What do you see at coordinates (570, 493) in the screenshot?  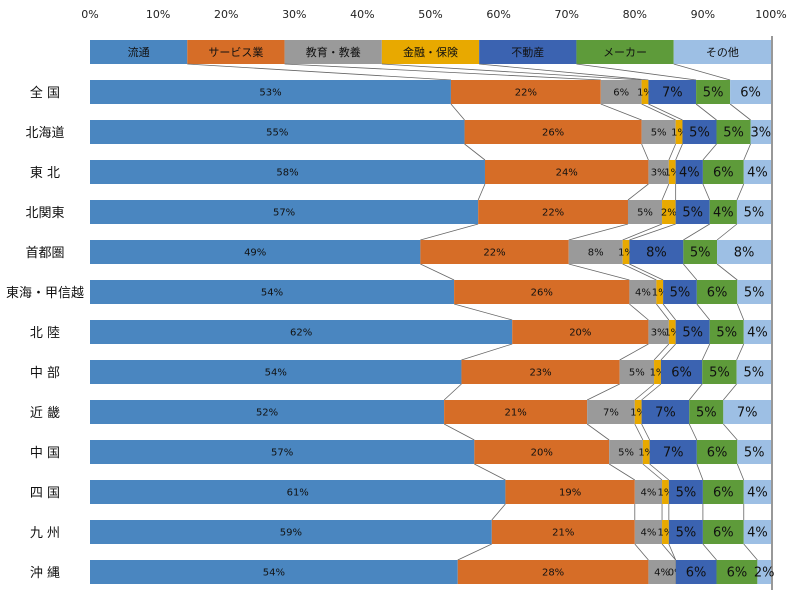 I see `data-label: 19%` at bounding box center [570, 493].